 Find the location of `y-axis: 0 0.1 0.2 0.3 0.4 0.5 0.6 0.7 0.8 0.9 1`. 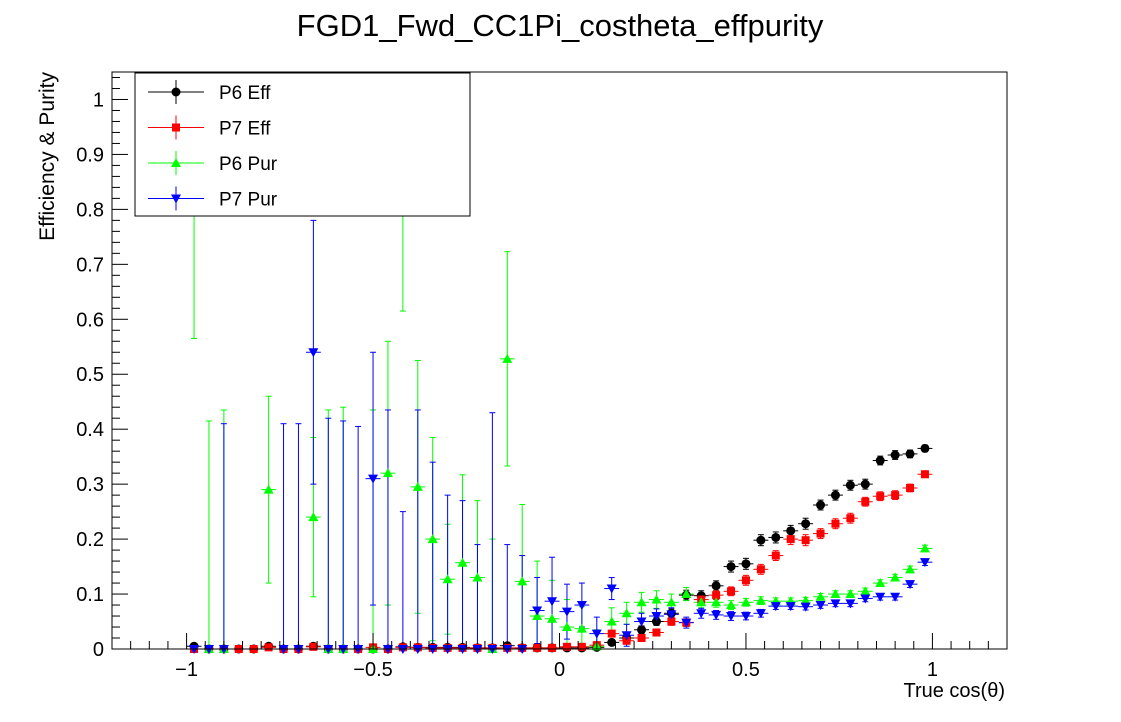

y-axis: 0 0.1 0.2 0.3 0.4 0.5 0.6 0.7 0.8 0.9 1 is located at coordinates (102, 368).